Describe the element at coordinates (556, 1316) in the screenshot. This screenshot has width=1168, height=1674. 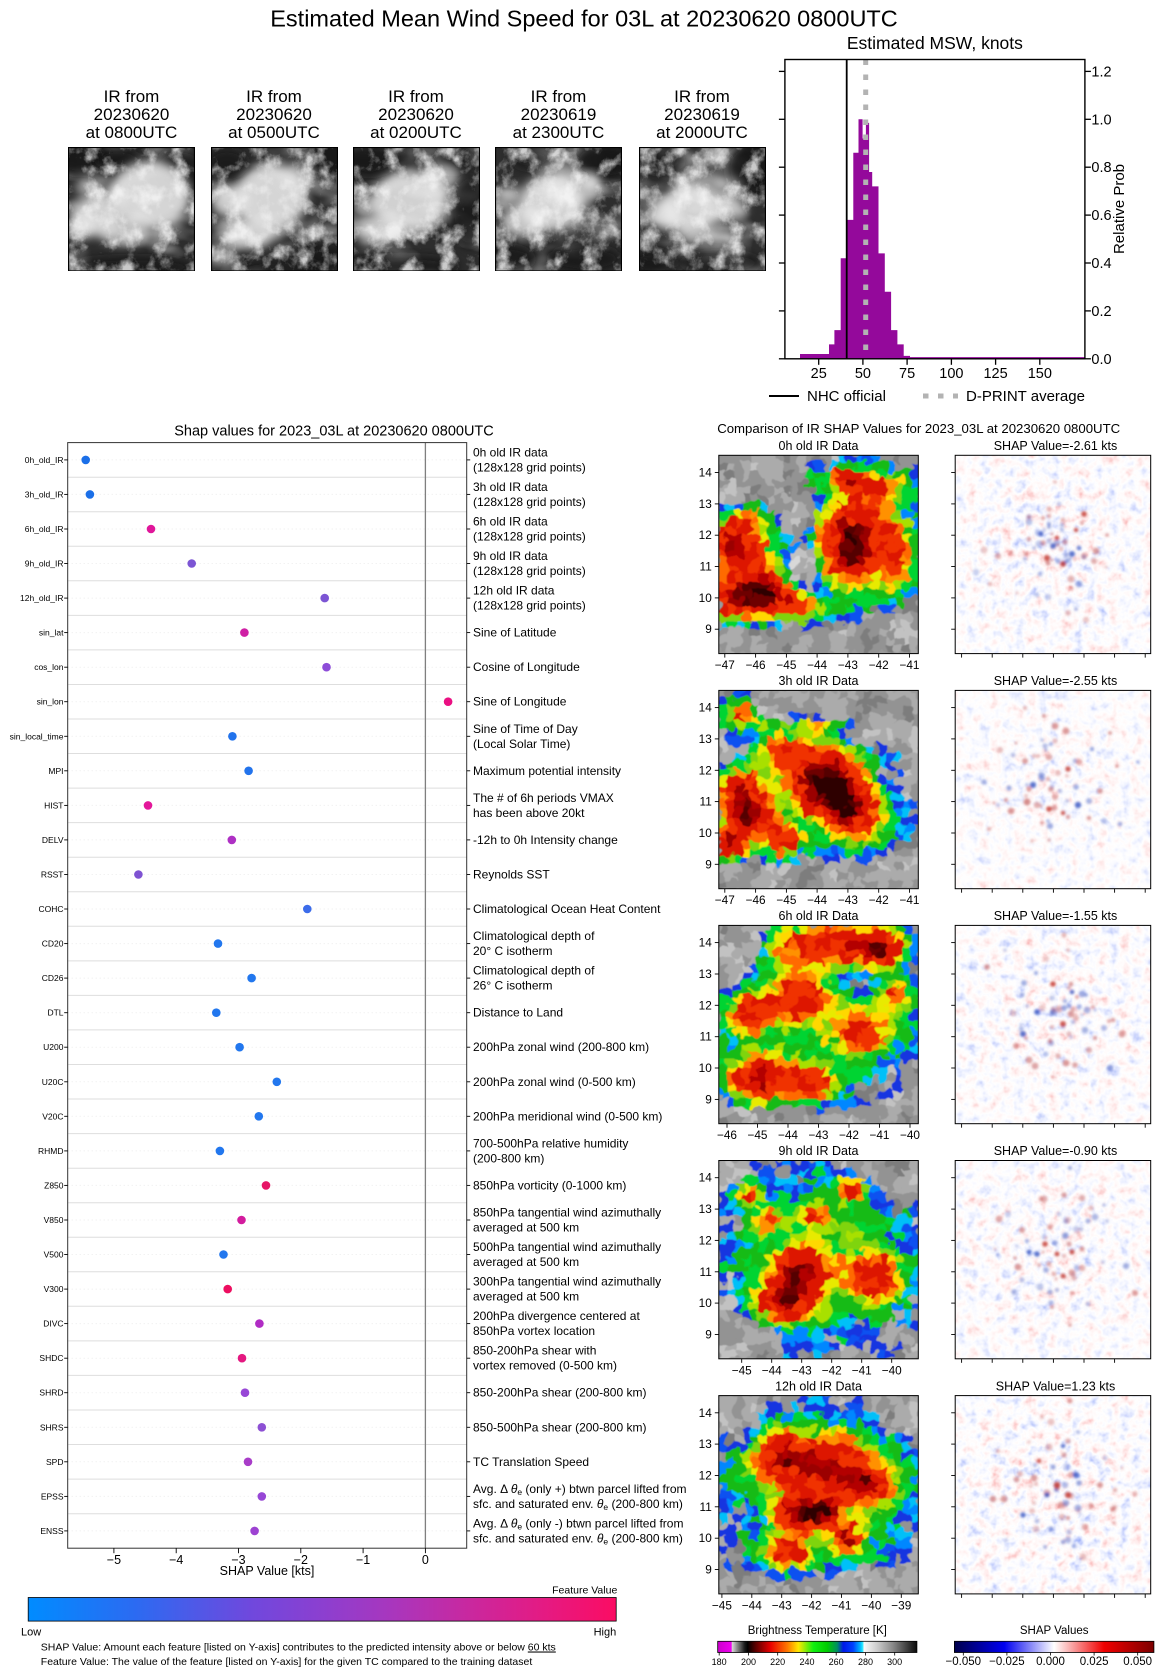
I see `svg-text: 200hPa divergence centered at` at that location.